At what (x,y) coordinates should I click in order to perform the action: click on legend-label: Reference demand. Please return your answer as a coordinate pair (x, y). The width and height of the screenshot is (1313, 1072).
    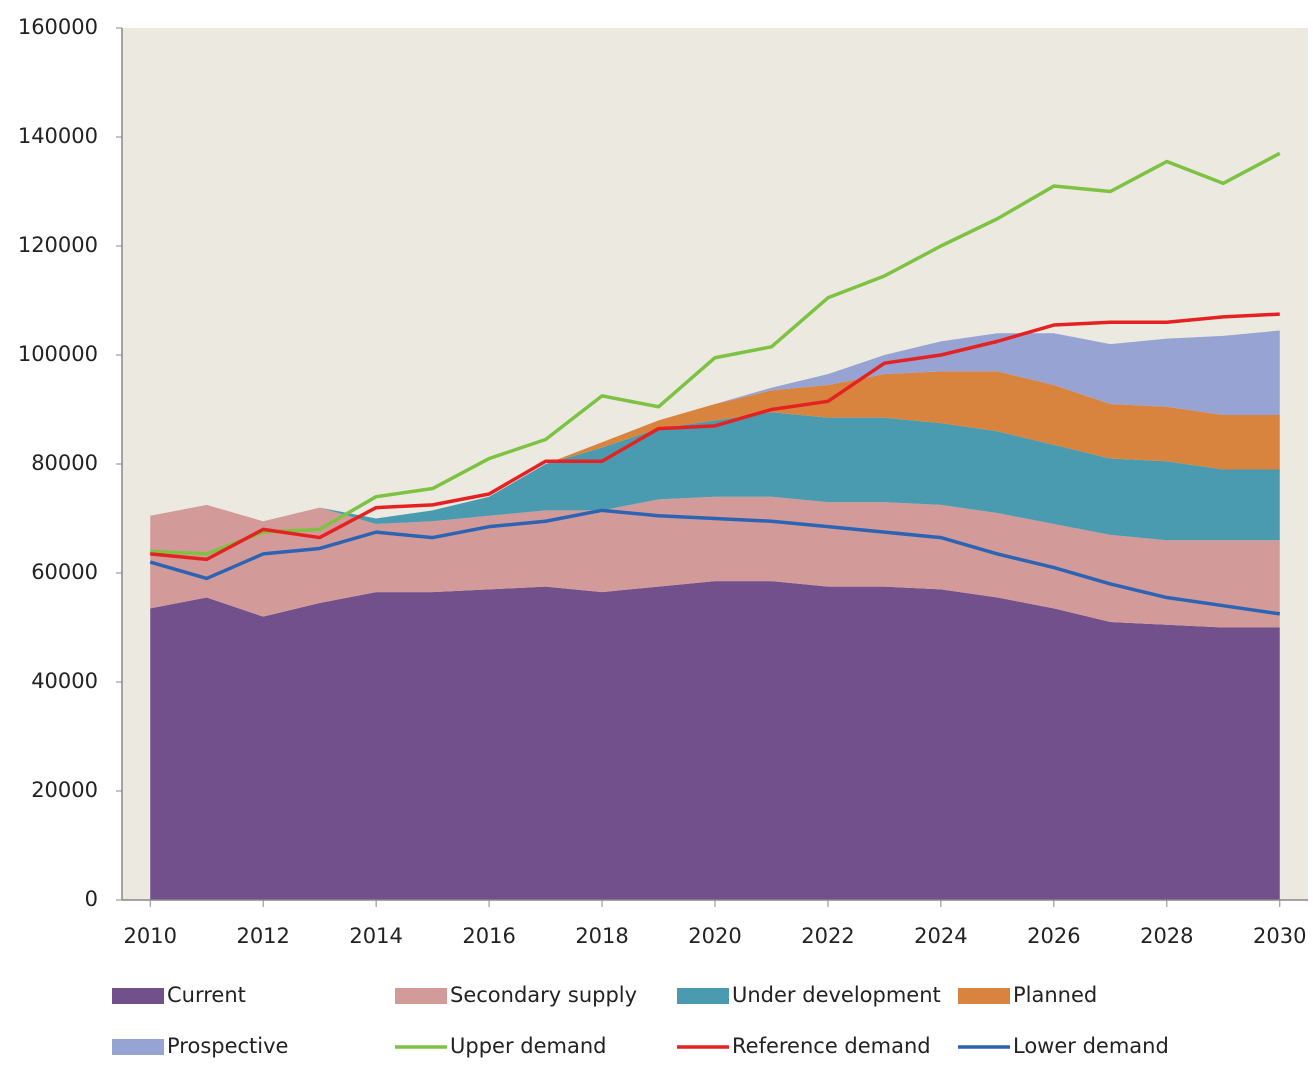
    Looking at the image, I should click on (831, 1046).